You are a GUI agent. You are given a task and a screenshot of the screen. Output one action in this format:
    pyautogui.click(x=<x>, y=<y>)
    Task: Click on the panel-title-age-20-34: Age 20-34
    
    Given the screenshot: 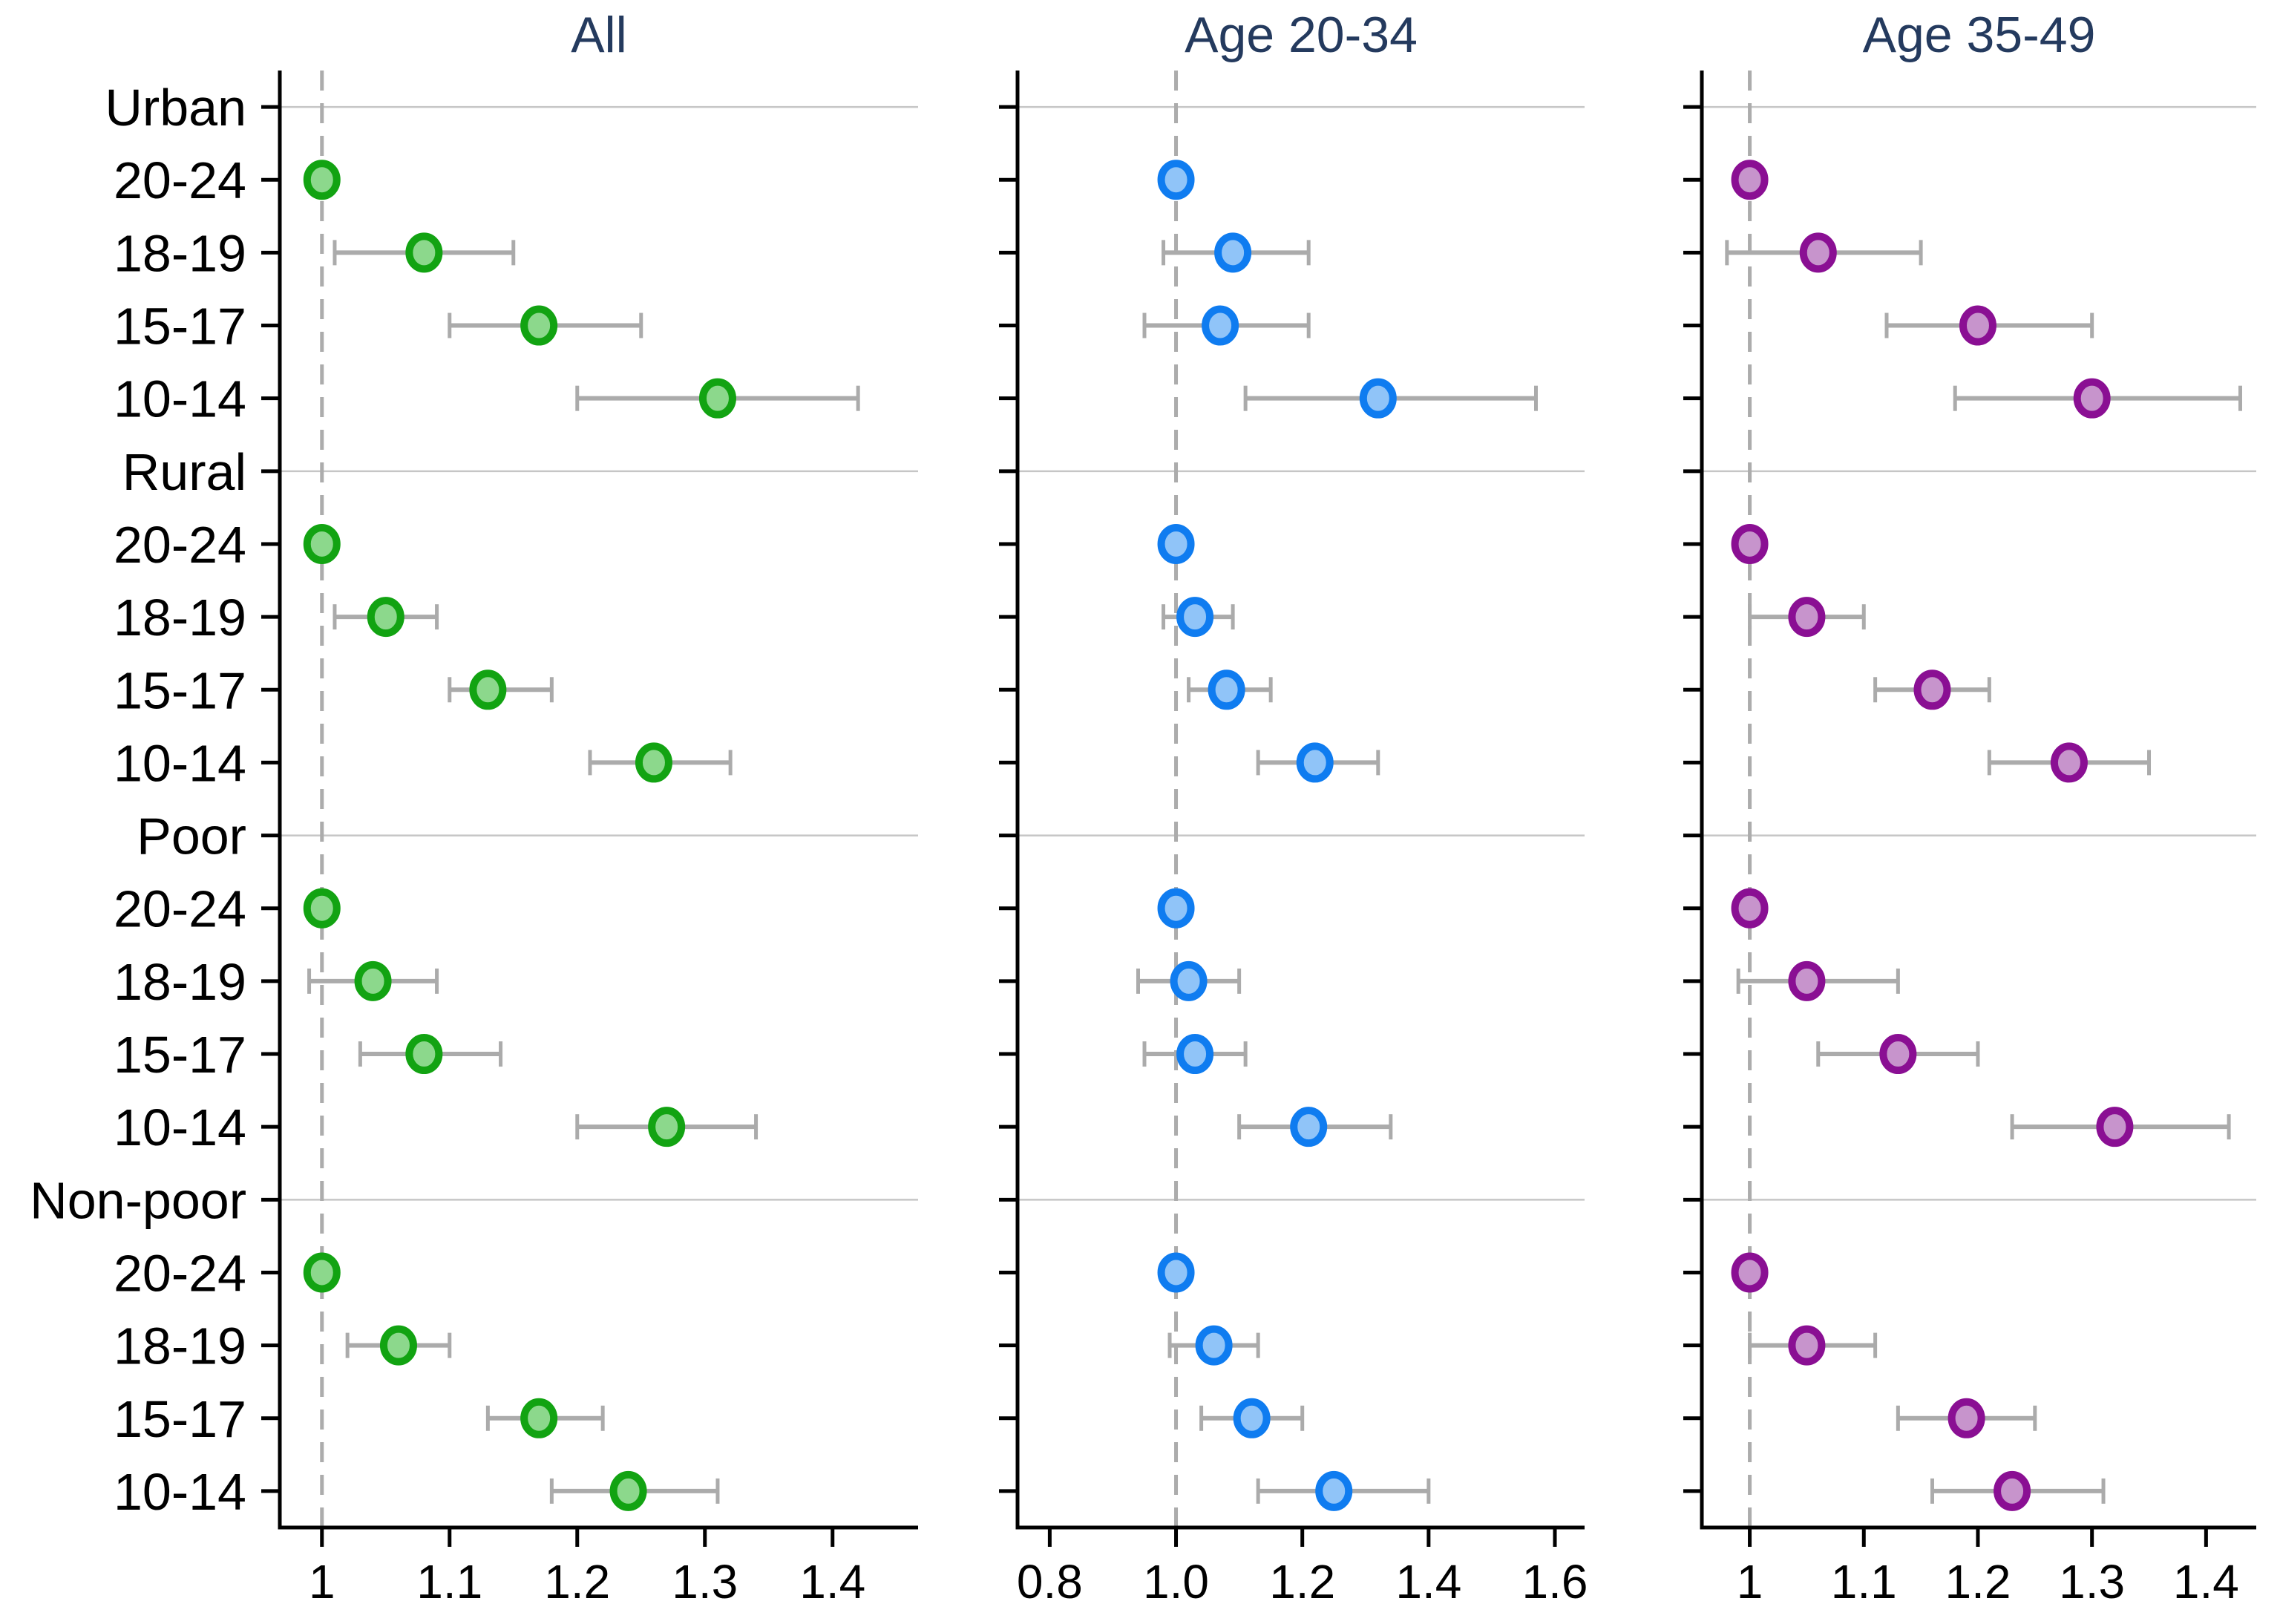 What is the action you would take?
    pyautogui.click(x=1301, y=35)
    